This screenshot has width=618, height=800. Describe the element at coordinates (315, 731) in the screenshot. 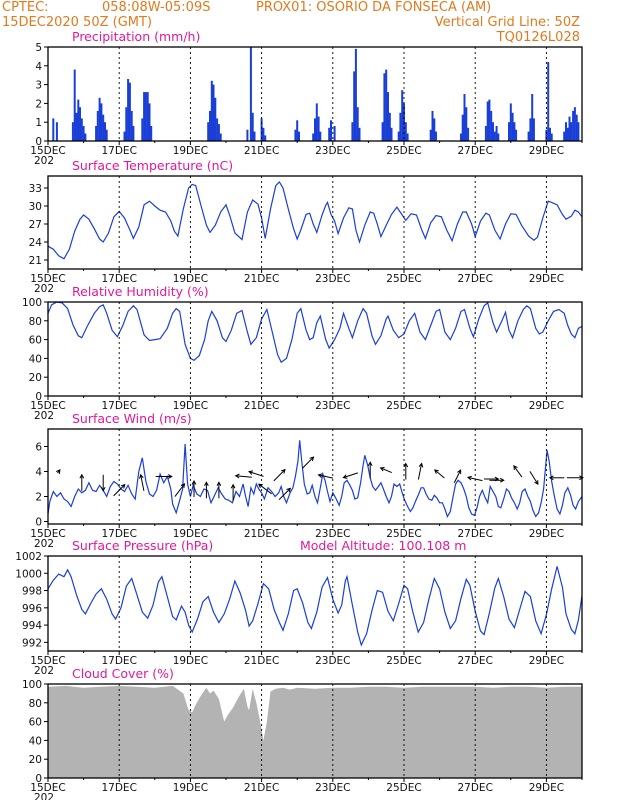

I see `cloud-cover-area` at that location.